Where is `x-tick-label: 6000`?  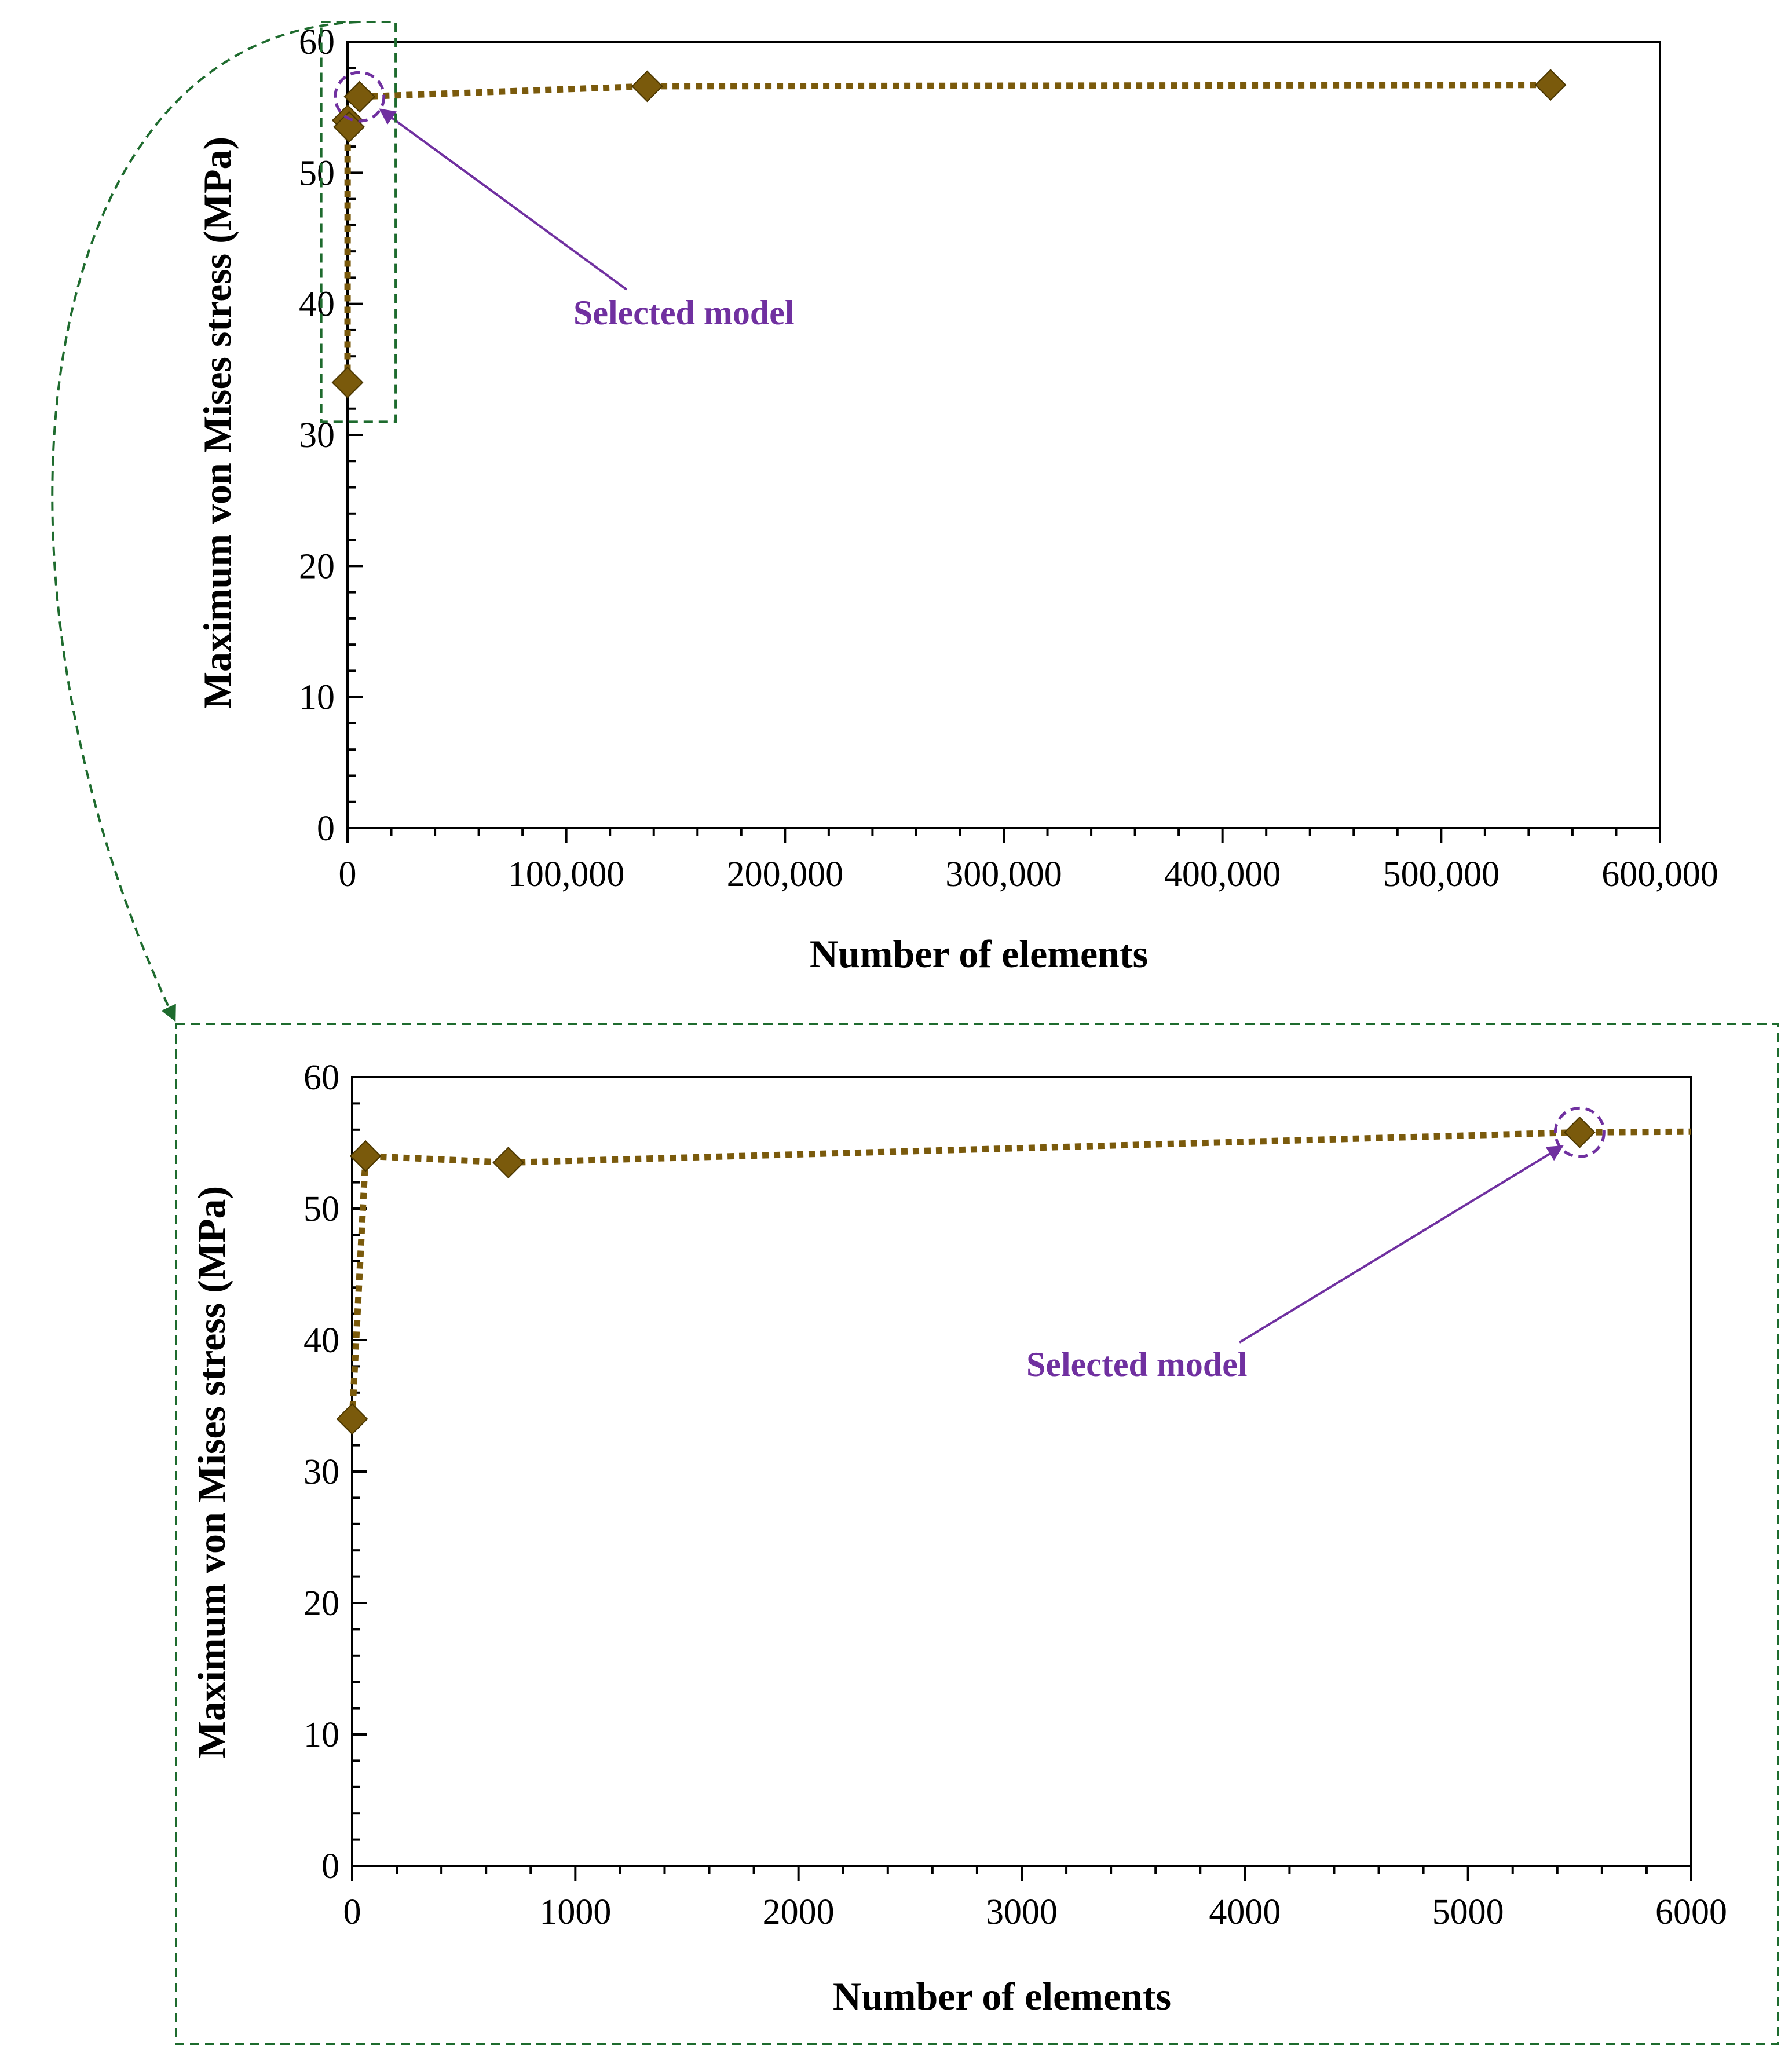
x-tick-label: 6000 is located at coordinates (1691, 1912).